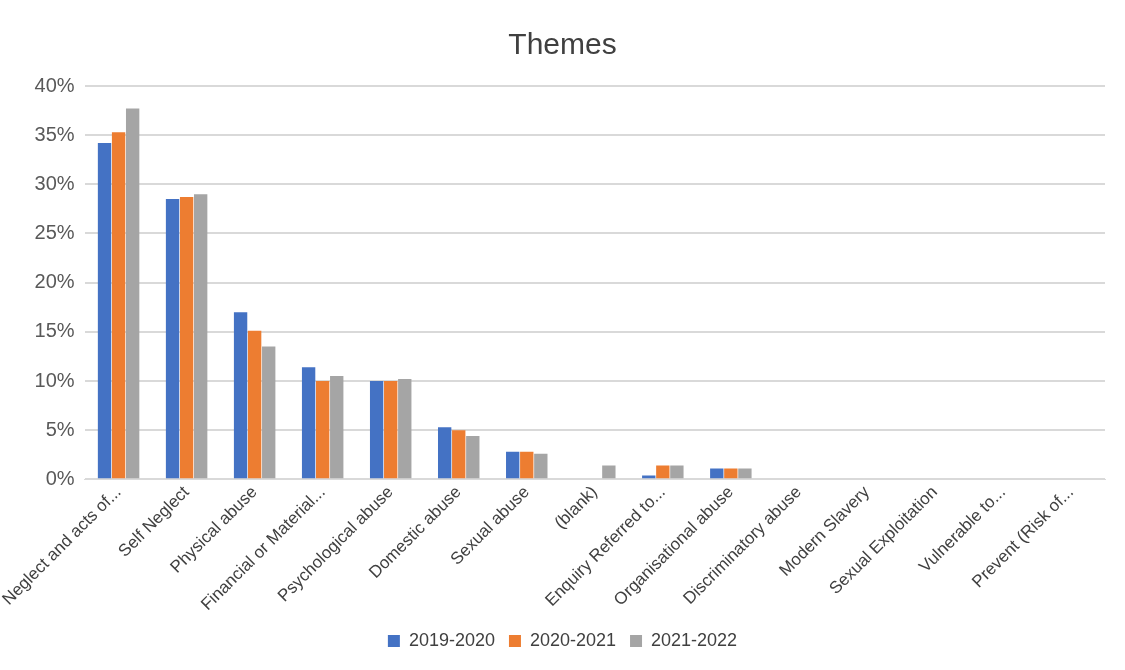 The width and height of the screenshot is (1125, 670). Describe the element at coordinates (562, 44) in the screenshot. I see `chart-title: Themes` at that location.